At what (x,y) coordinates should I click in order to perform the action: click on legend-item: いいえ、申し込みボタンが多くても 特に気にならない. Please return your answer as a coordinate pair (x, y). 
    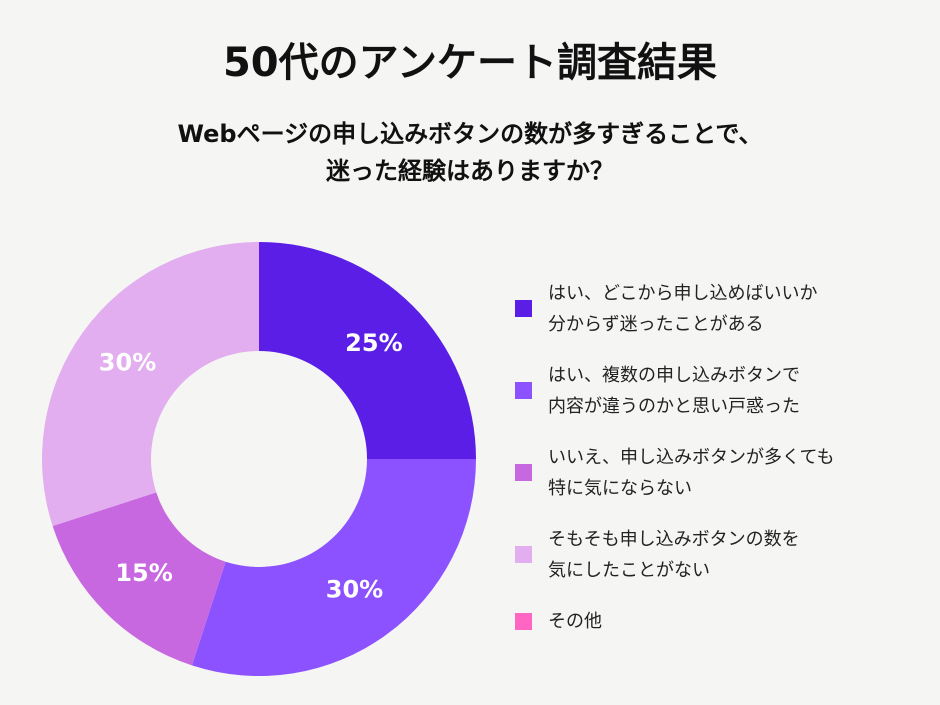
    Looking at the image, I should click on (722, 473).